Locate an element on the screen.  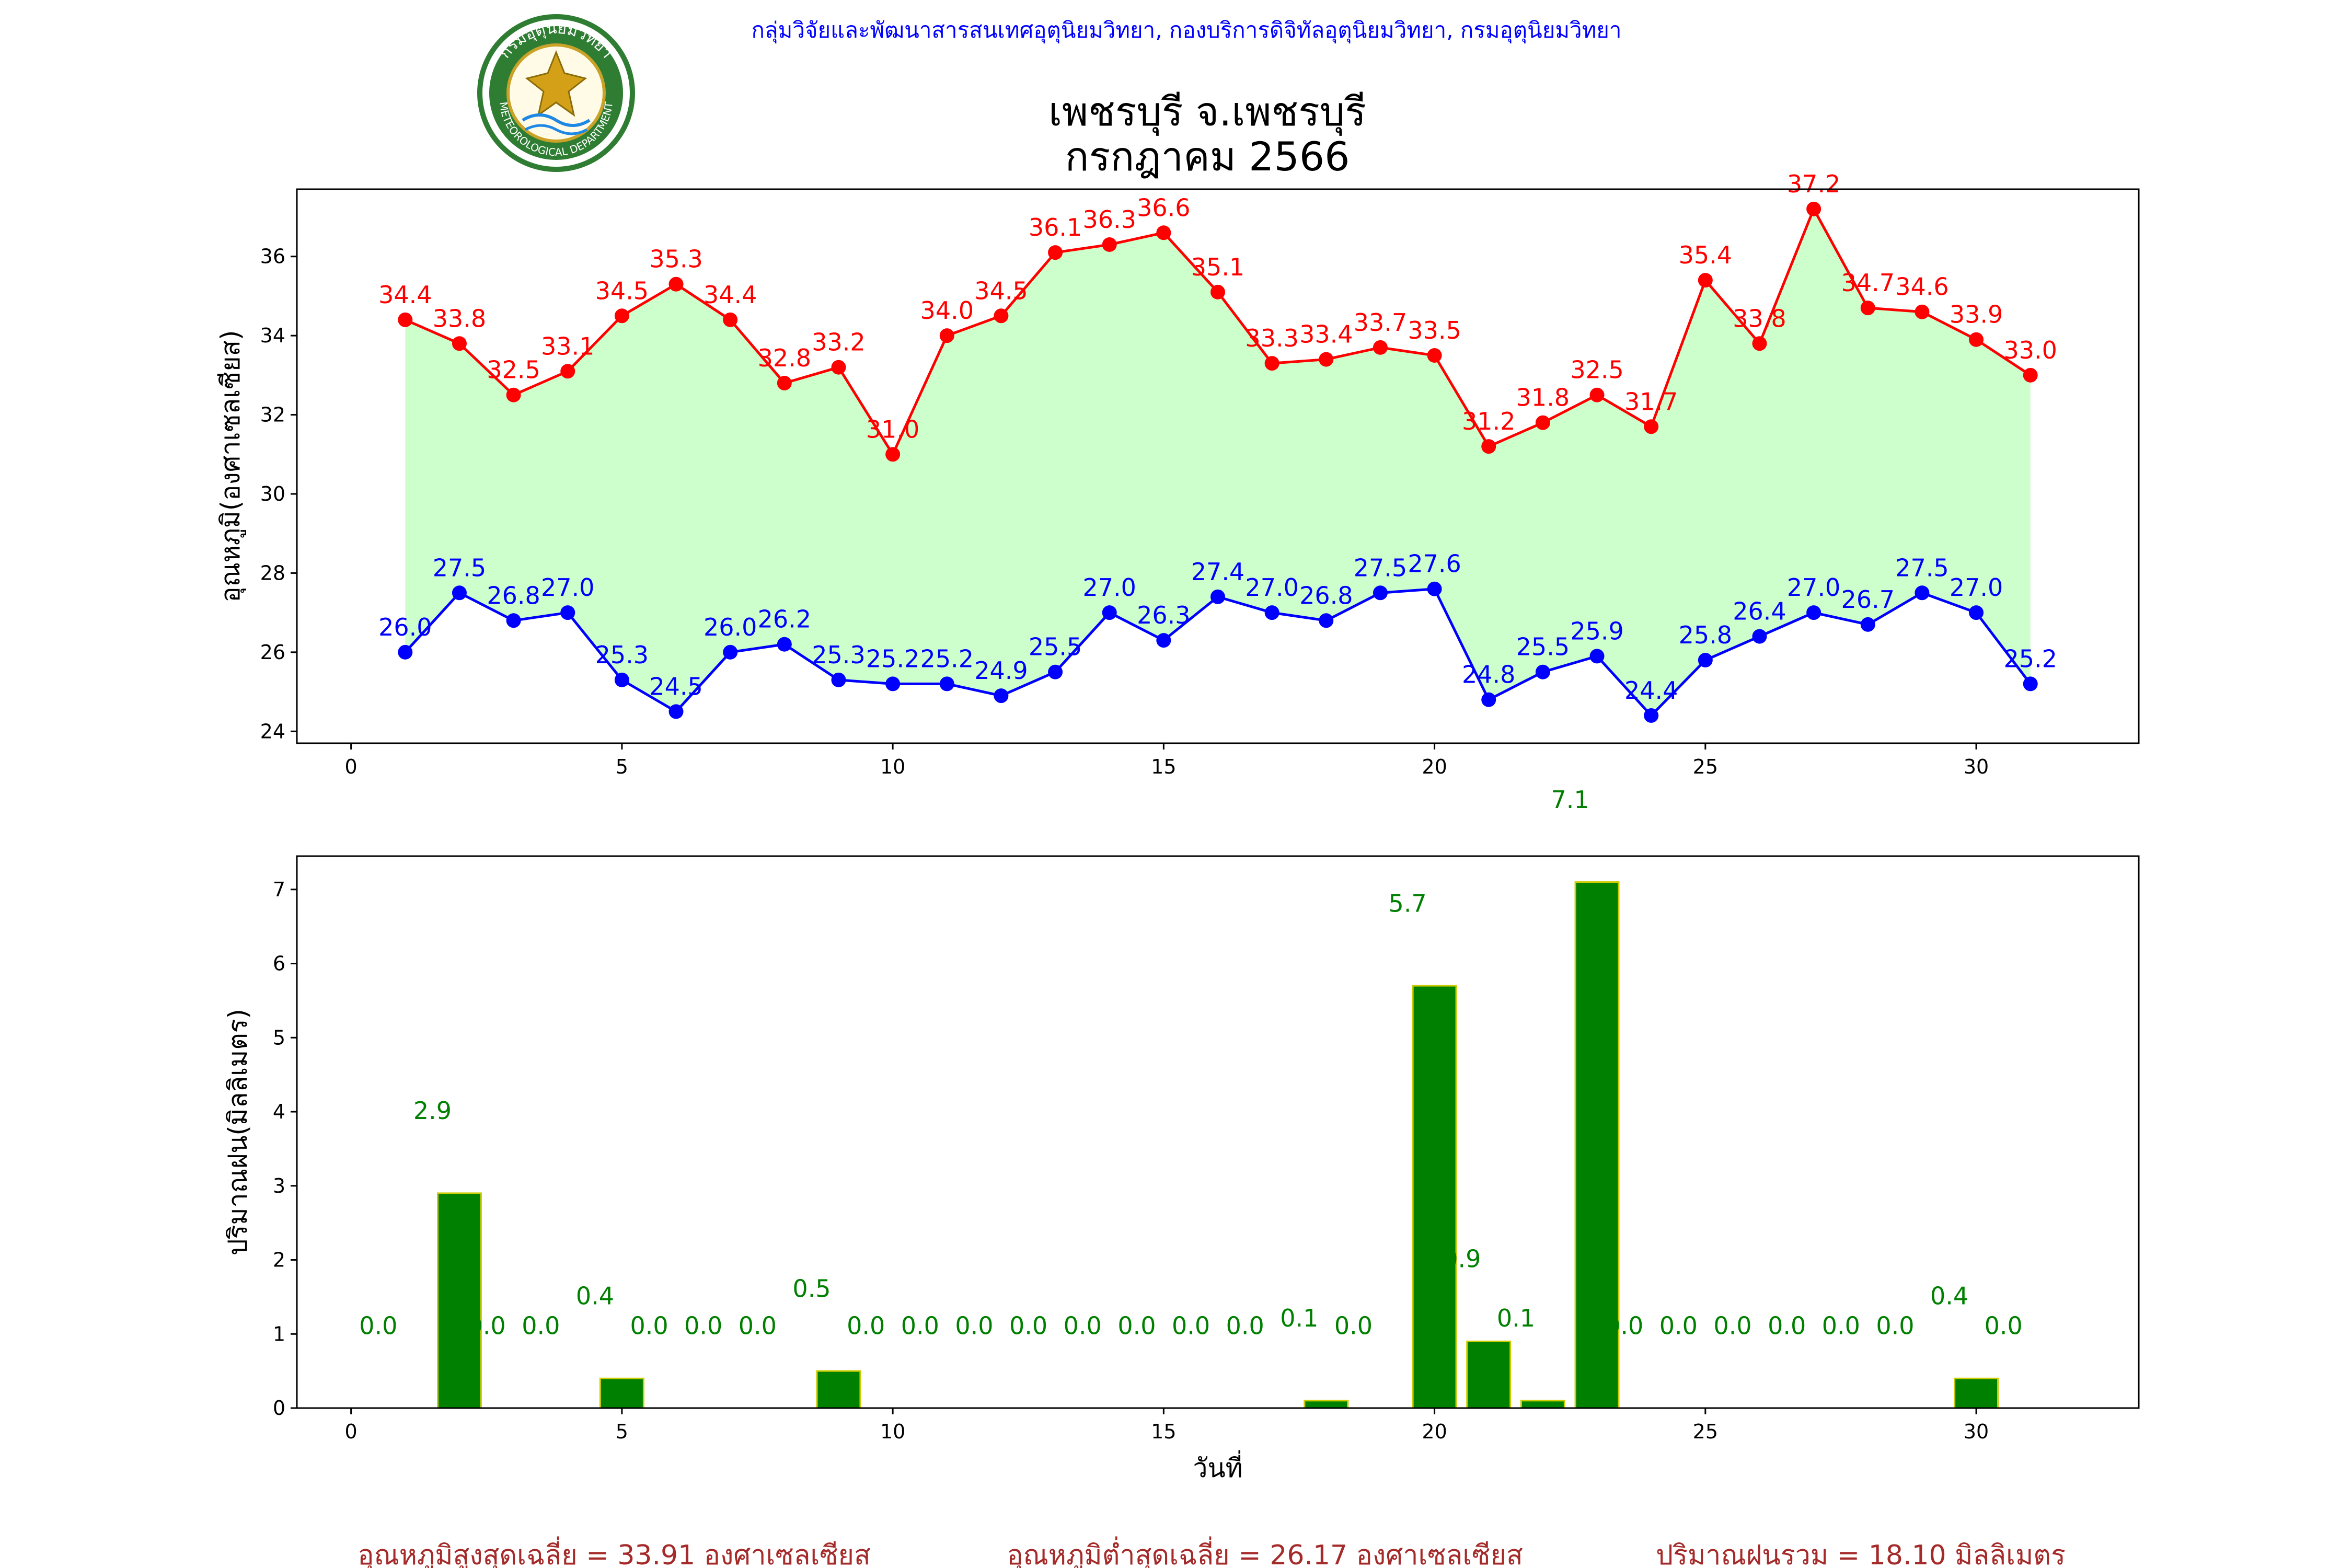
min-temperature-label: 25.3 is located at coordinates (622, 655).